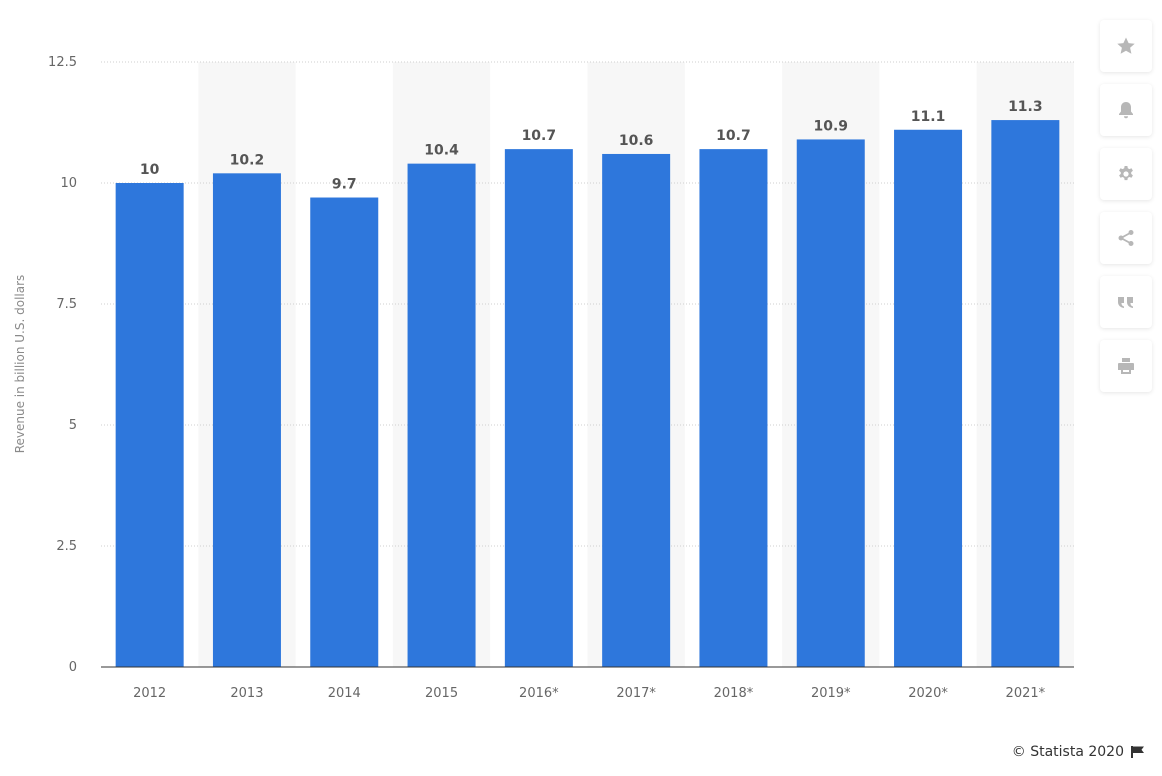  I want to click on data-label: 10.9, so click(830, 126).